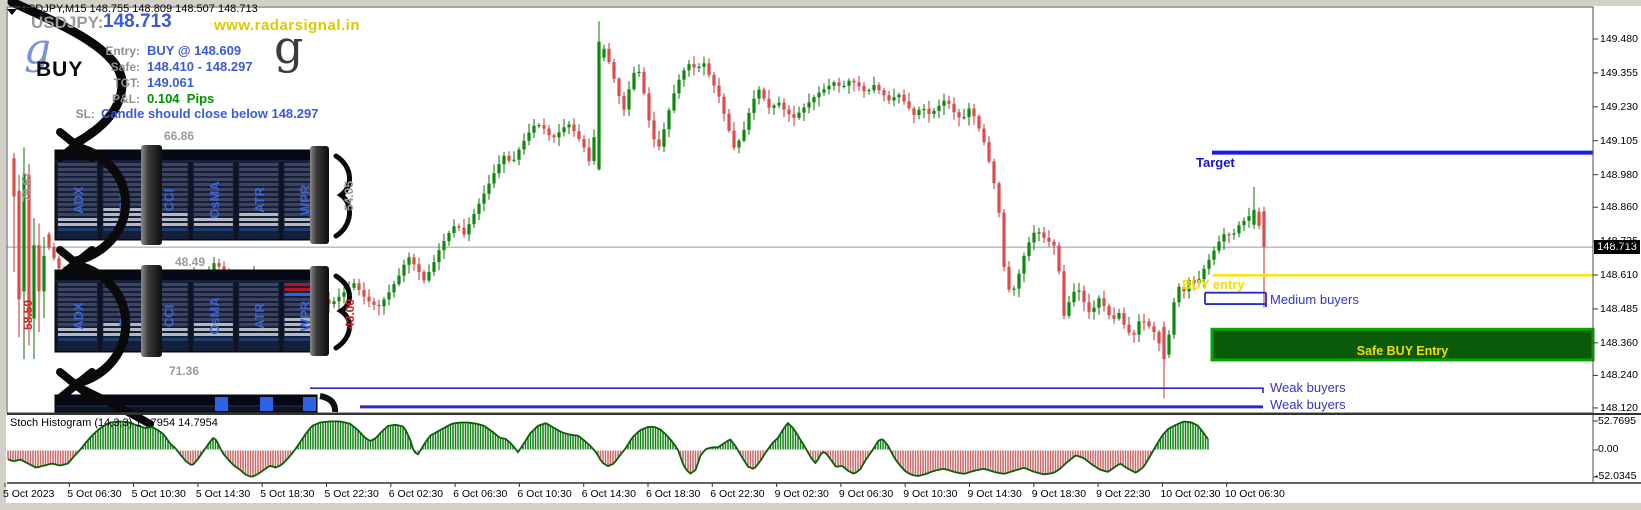  I want to click on tgt-label: TGT:, so click(126, 83).